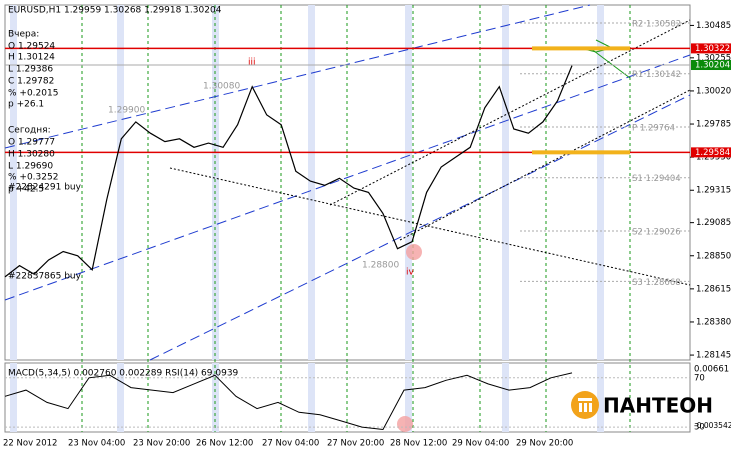  What do you see at coordinates (656, 25) in the screenshot?
I see `pivot-label: R2 1.30502` at bounding box center [656, 25].